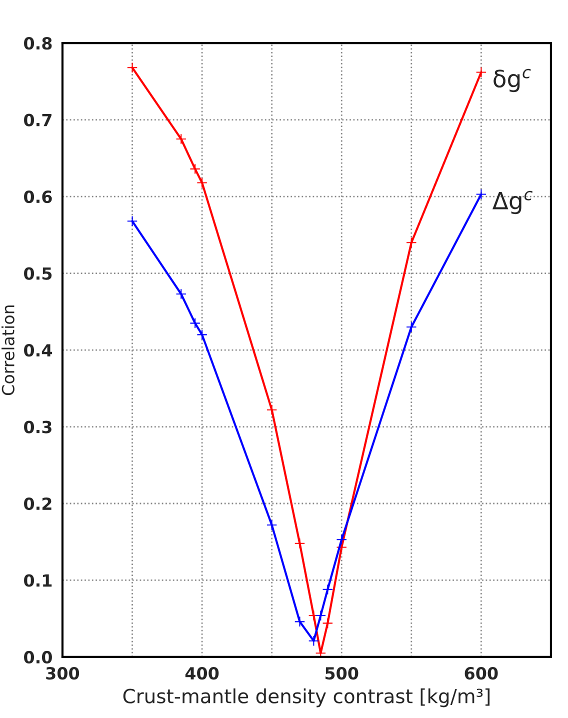  Describe the element at coordinates (512, 80) in the screenshot. I see `series-label: δg$^{c}$` at that location.